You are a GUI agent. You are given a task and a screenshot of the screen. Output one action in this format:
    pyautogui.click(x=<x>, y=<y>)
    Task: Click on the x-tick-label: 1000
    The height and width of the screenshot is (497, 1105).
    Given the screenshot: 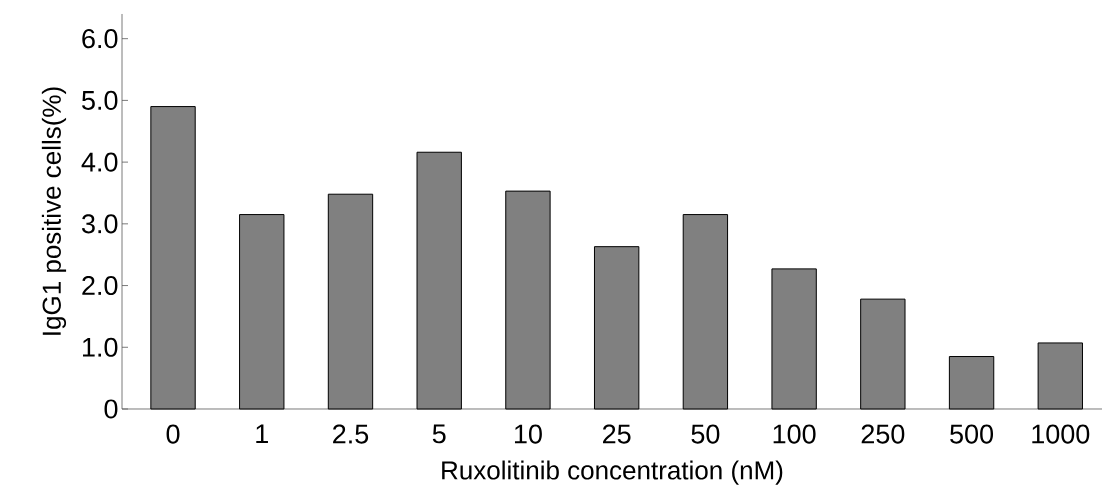 What is the action you would take?
    pyautogui.click(x=1061, y=434)
    